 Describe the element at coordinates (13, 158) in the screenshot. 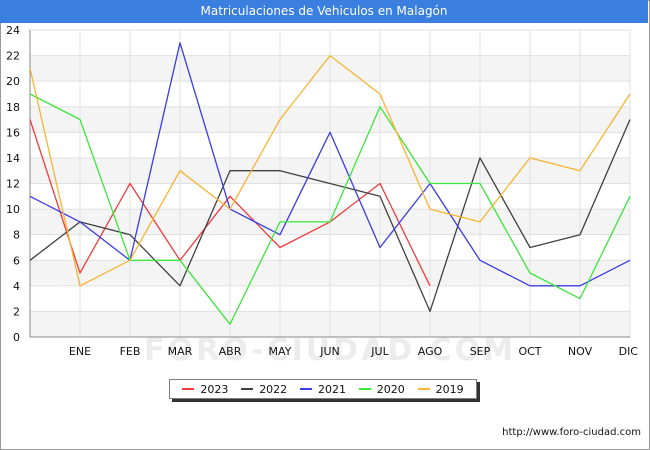

I see `y-tick-label: 14` at that location.